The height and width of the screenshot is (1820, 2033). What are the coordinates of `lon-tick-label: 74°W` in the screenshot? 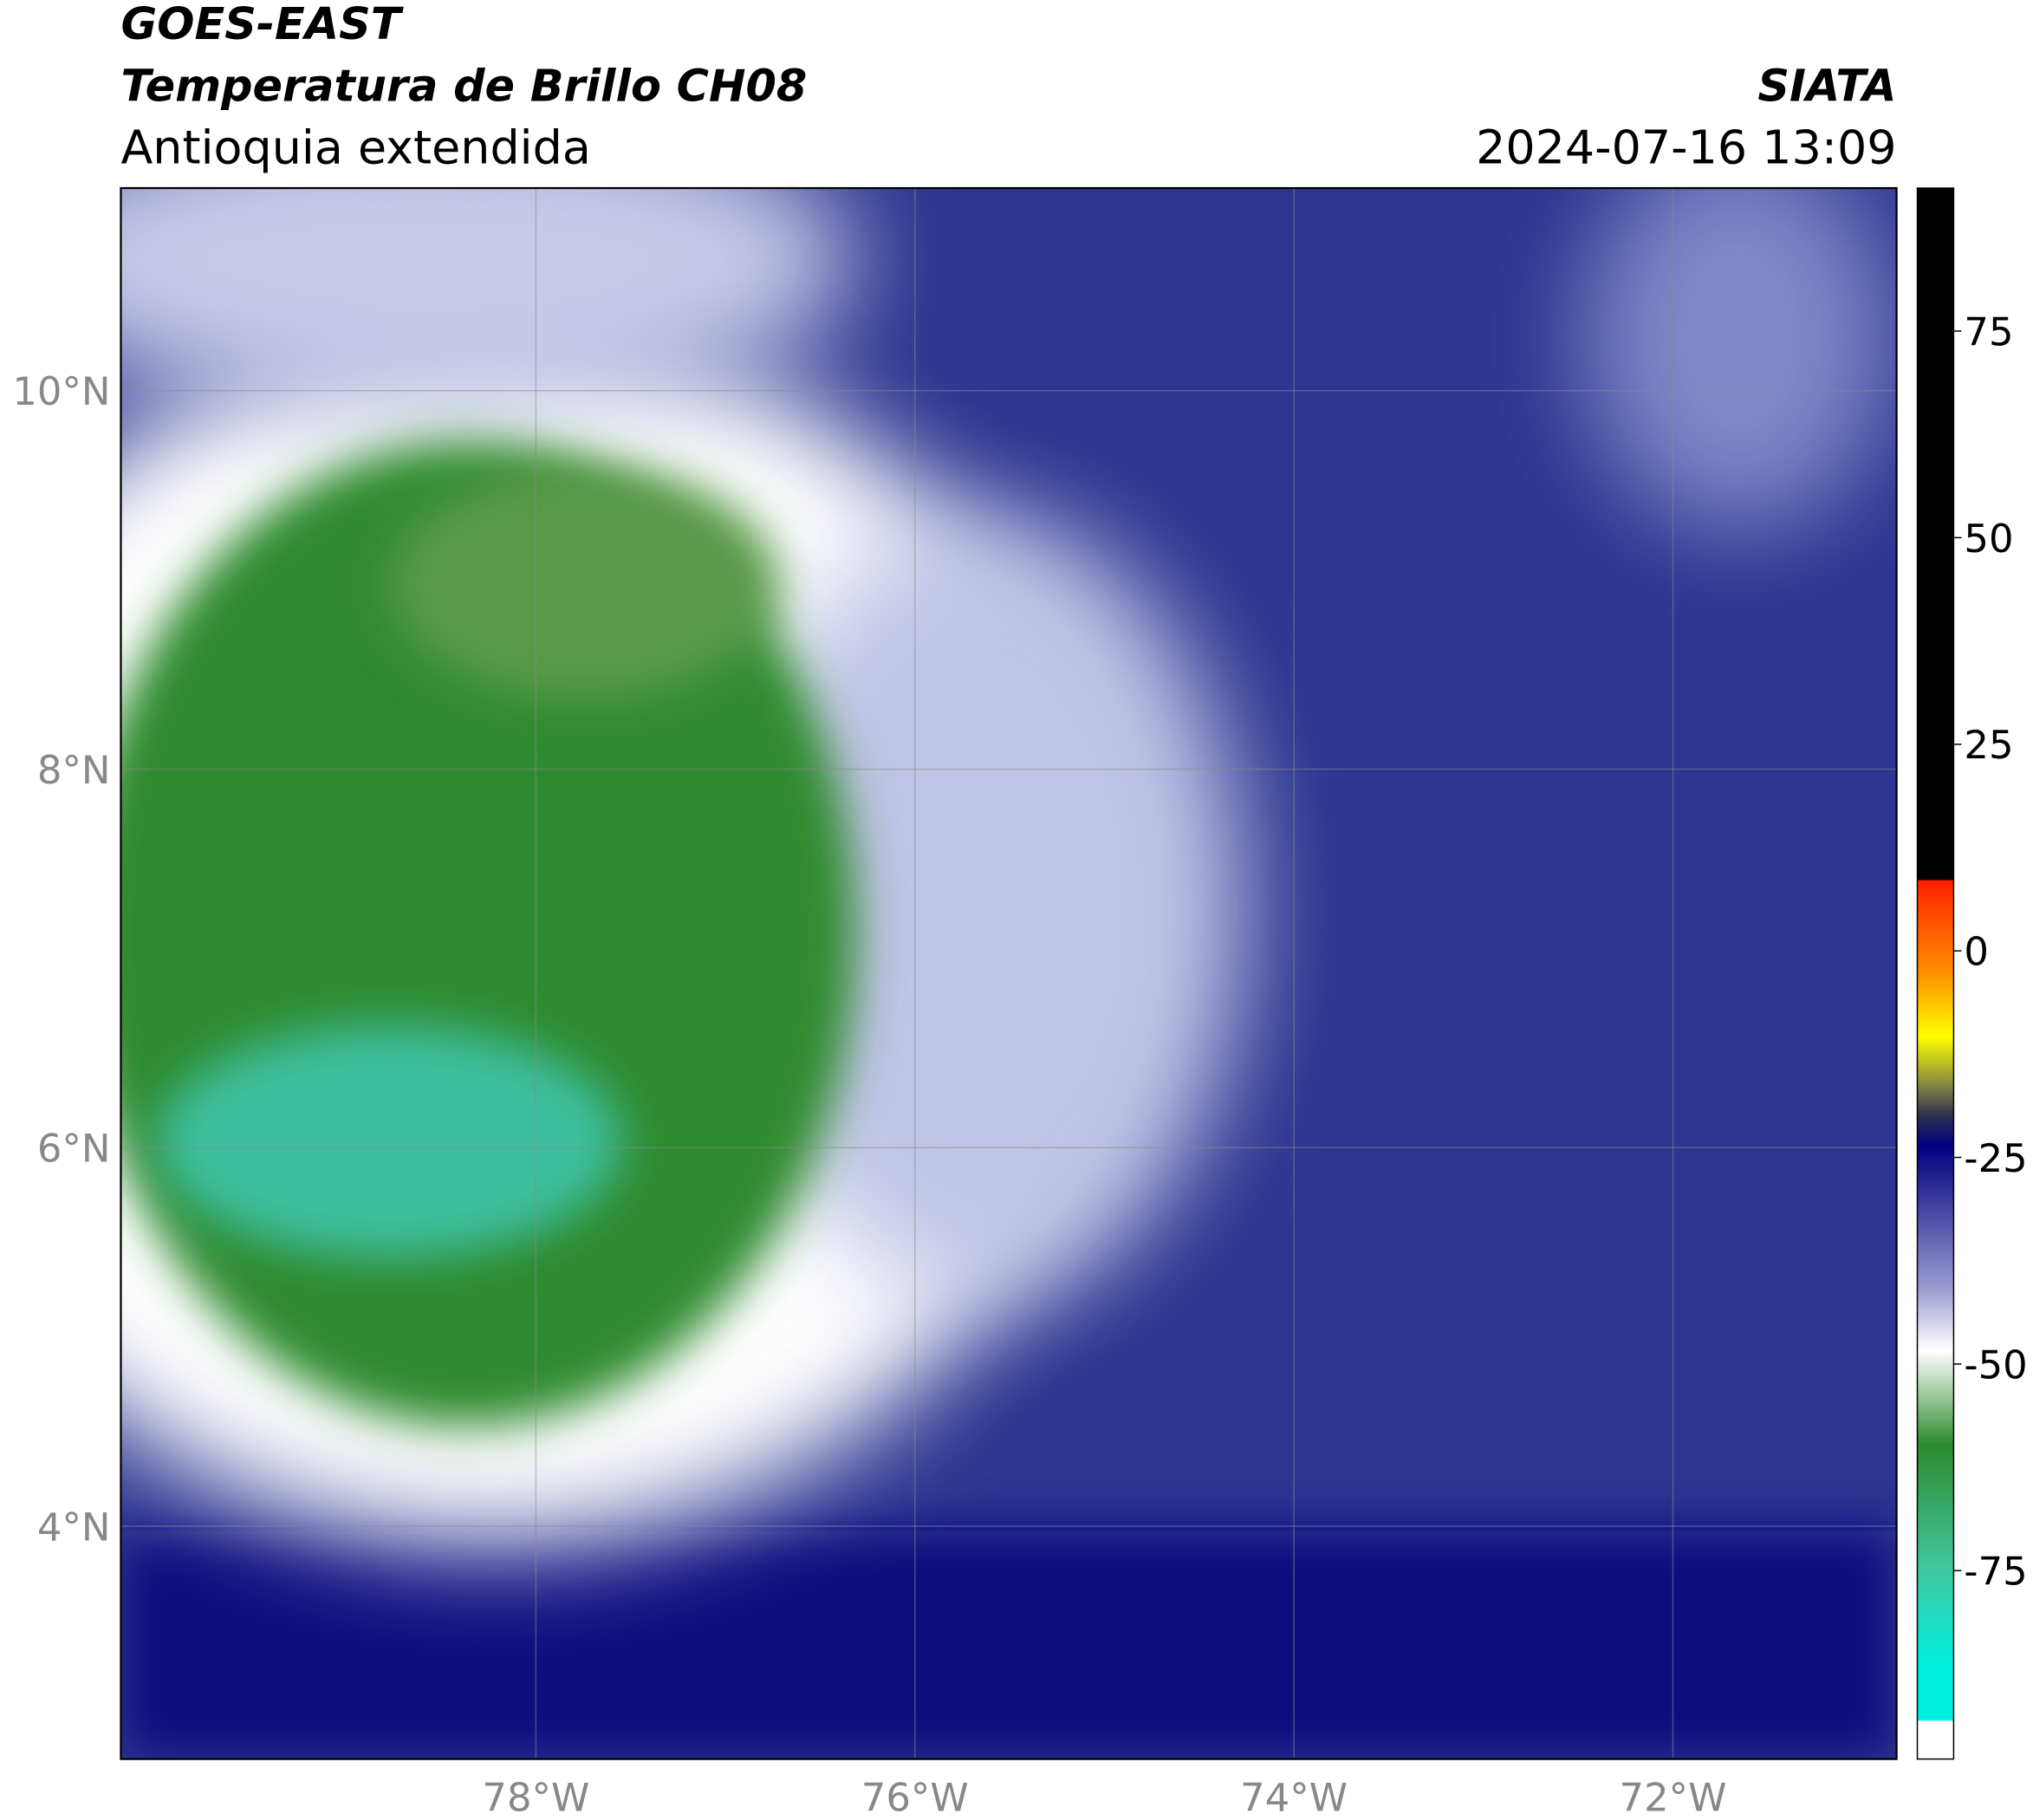 It's located at (1294, 1797).